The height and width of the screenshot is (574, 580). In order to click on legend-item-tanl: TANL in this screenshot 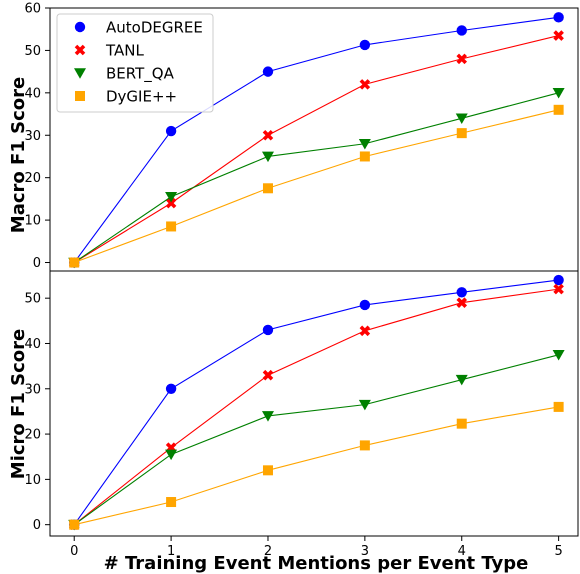, I will do `click(109, 51)`.